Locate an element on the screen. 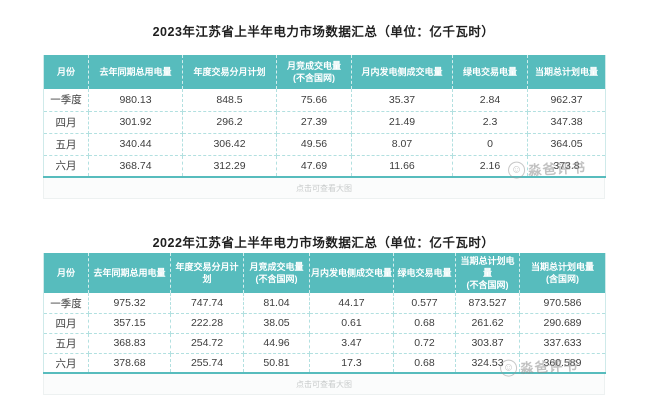 This screenshot has height=406, width=647. table-cell: 222.28 is located at coordinates (207, 323).